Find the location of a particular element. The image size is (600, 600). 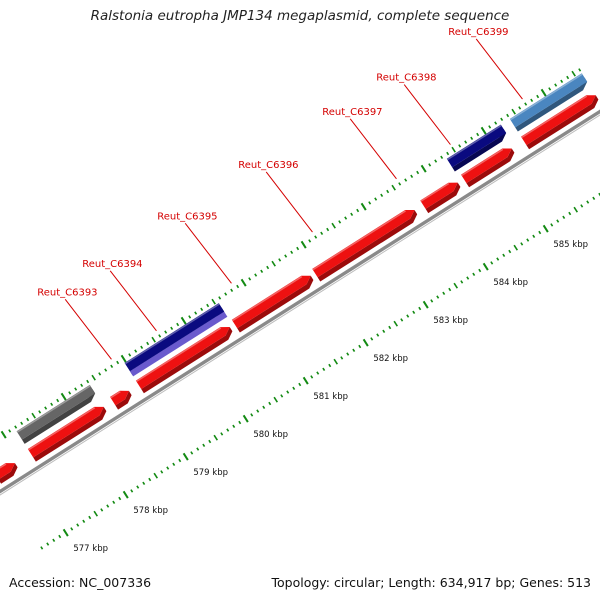

tick-label: 582 kbp is located at coordinates (390, 359).